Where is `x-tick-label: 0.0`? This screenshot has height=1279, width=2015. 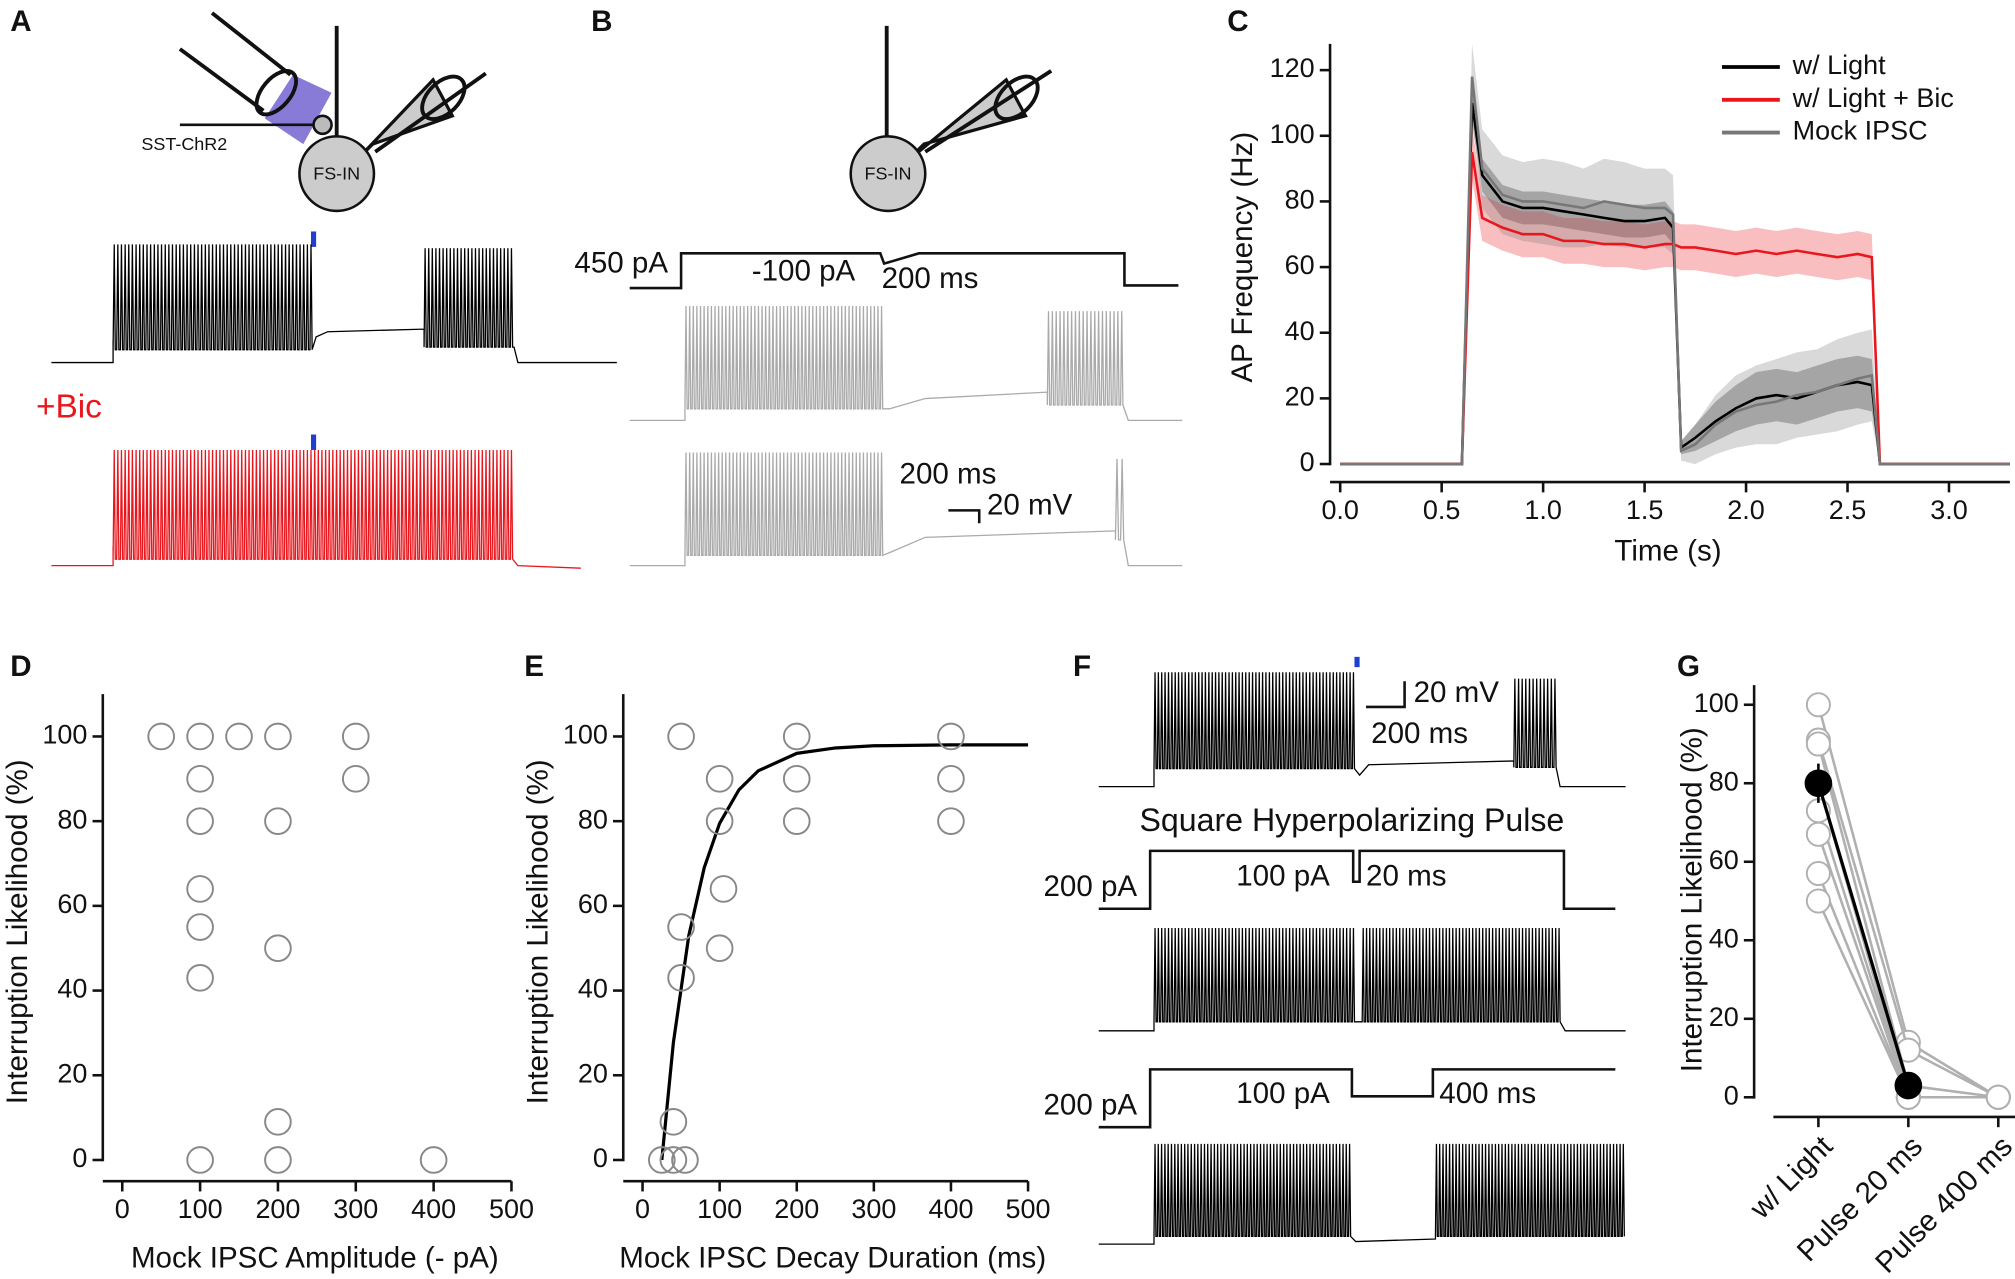 x-tick-label: 0.0 is located at coordinates (1340, 510).